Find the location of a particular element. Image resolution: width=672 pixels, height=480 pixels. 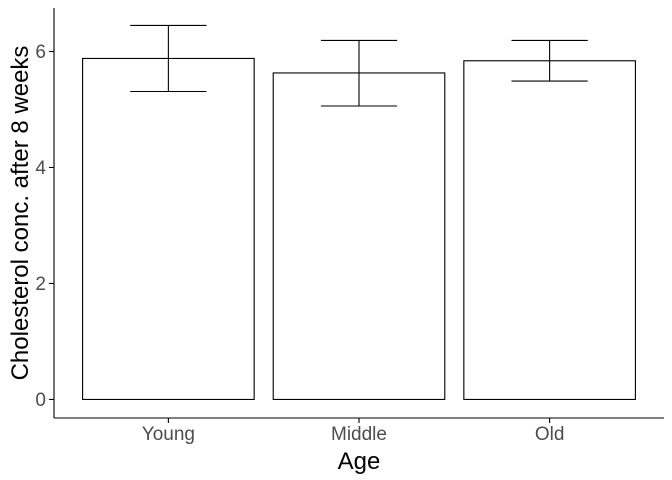

y-tick-label: 2 is located at coordinates (40, 284).